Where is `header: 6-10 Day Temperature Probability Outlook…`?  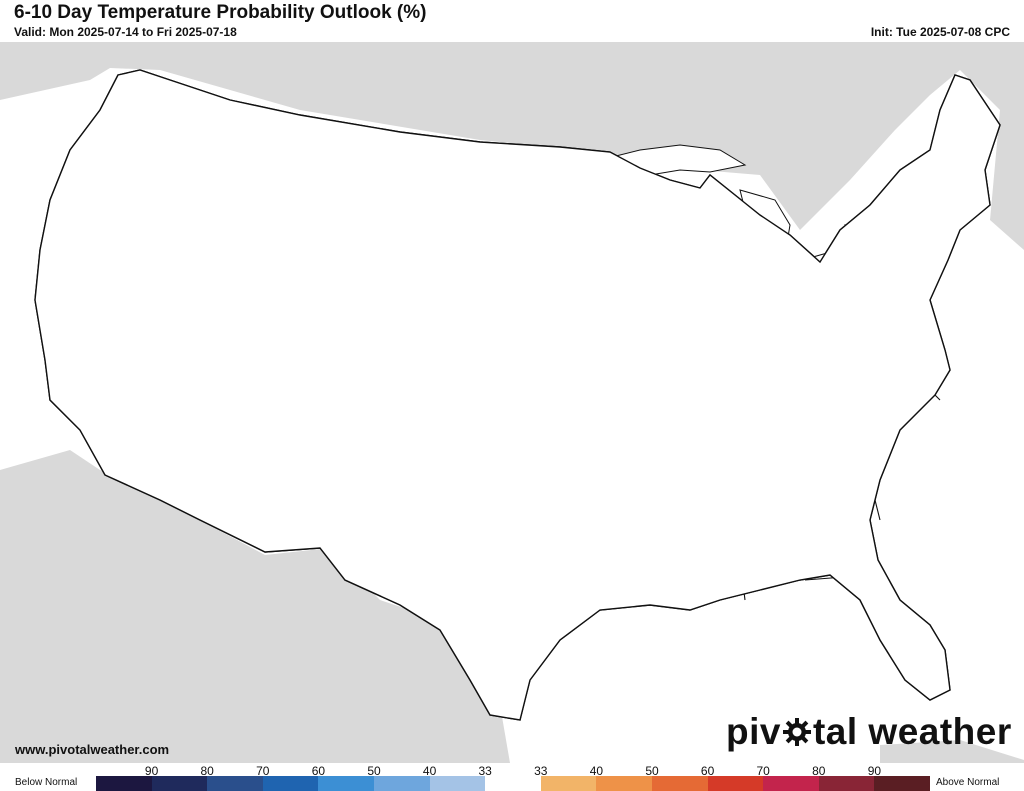 header: 6-10 Day Temperature Probability Outlook… is located at coordinates (512, 21).